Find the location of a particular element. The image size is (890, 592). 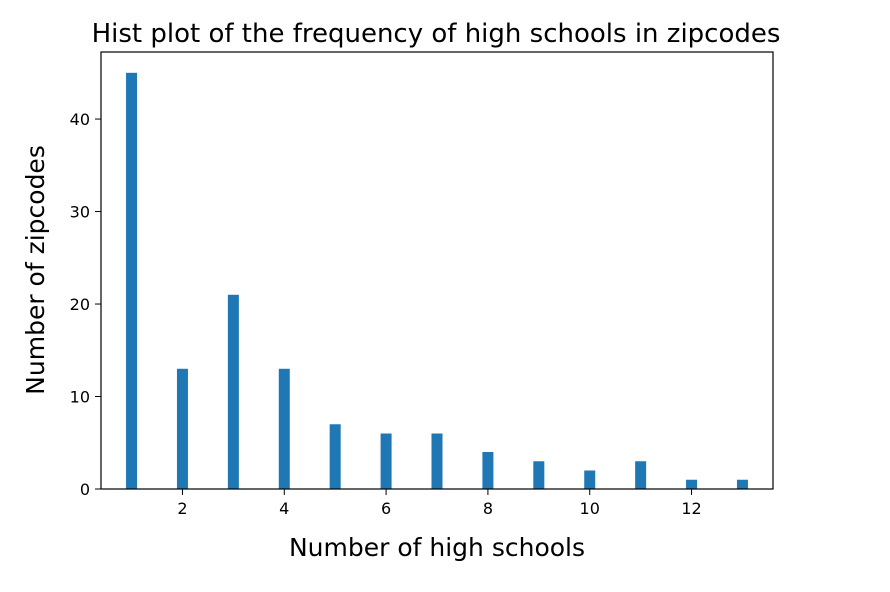

x-tick-label: 4 is located at coordinates (284, 508).